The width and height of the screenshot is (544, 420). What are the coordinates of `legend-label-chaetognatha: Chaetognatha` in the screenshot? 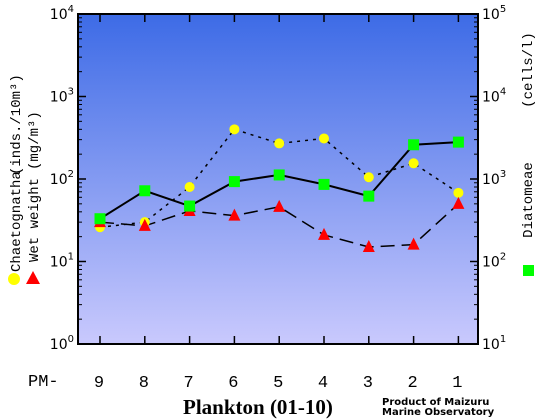 It's located at (17, 221).